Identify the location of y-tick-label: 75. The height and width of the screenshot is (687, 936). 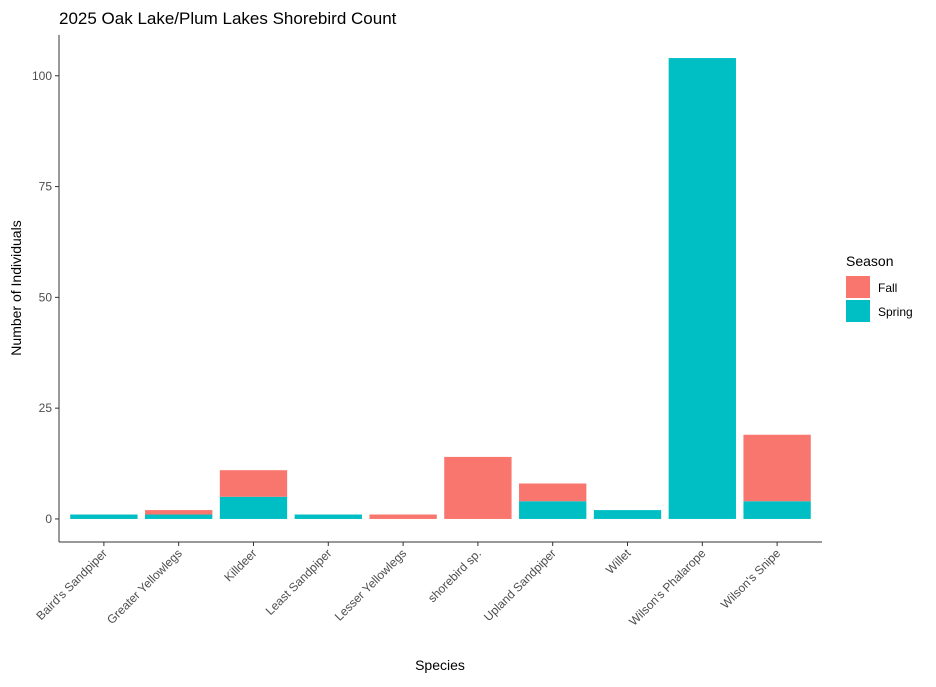
(46, 187).